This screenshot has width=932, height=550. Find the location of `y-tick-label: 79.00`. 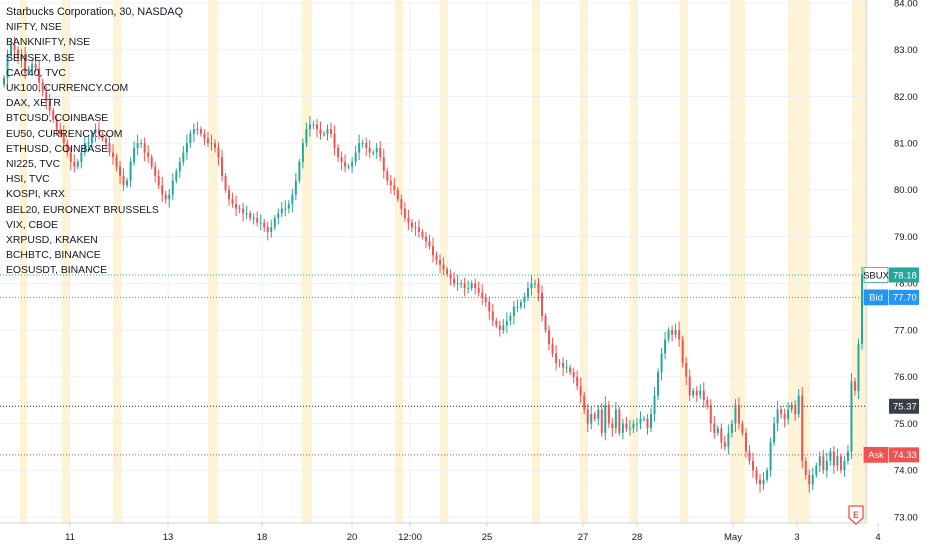

y-tick-label: 79.00 is located at coordinates (906, 237).